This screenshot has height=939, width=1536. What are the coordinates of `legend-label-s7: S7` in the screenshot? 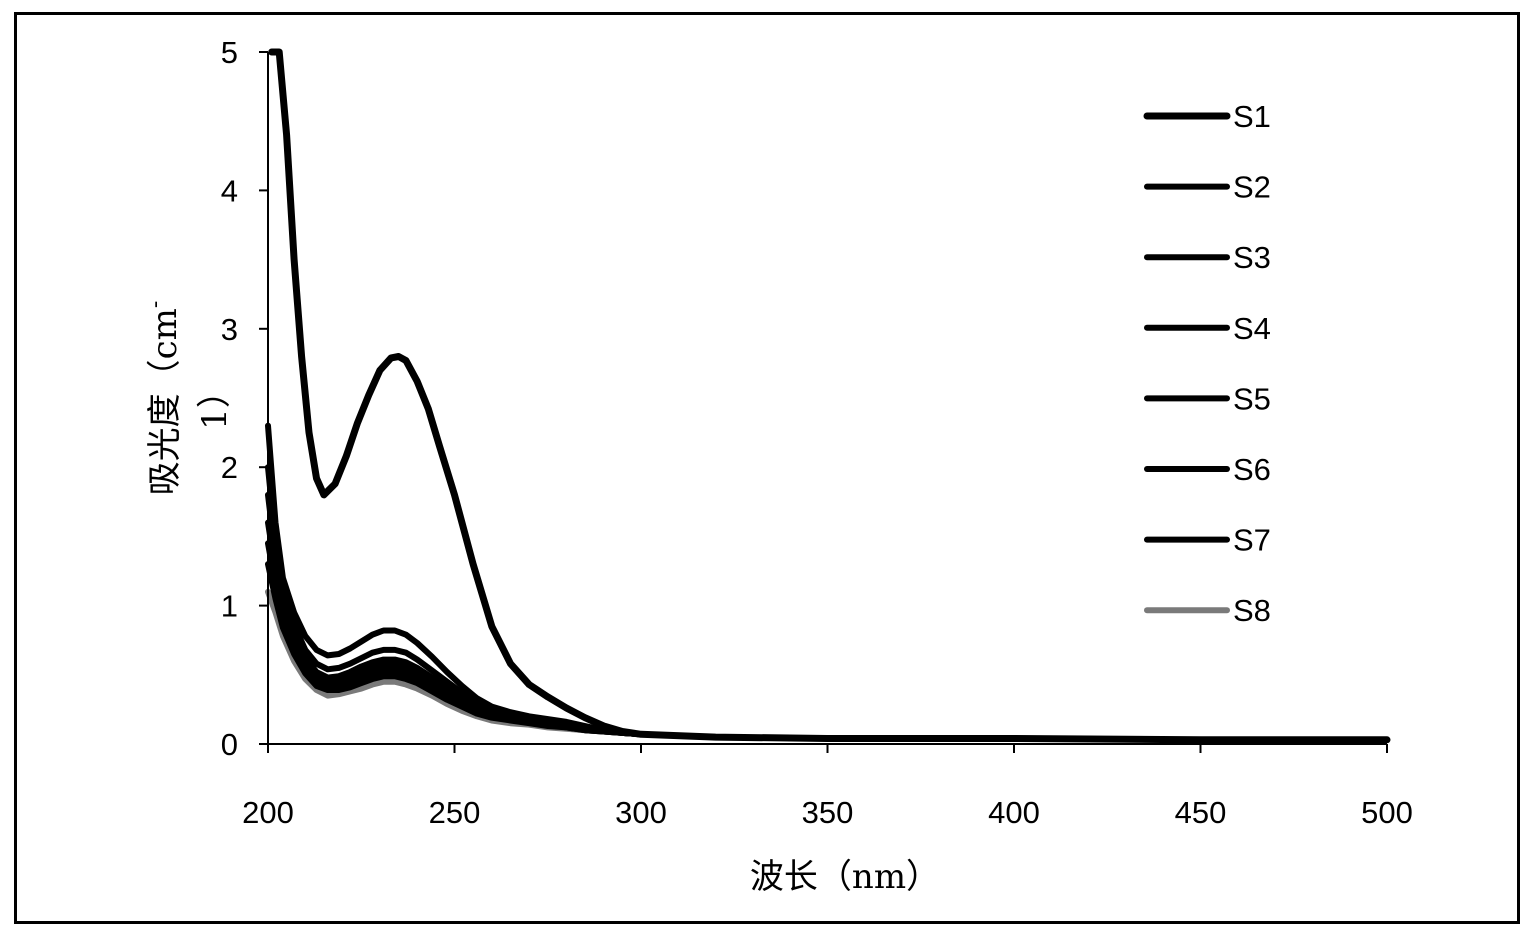 It's located at (1252, 540).